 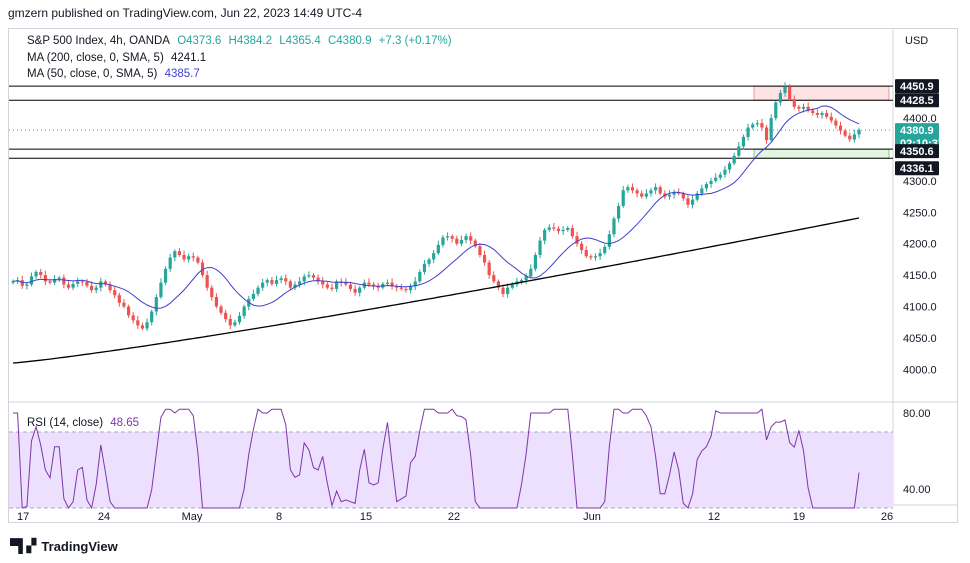 I want to click on legend-change: +7.3 (+0.17%), so click(x=415, y=41).